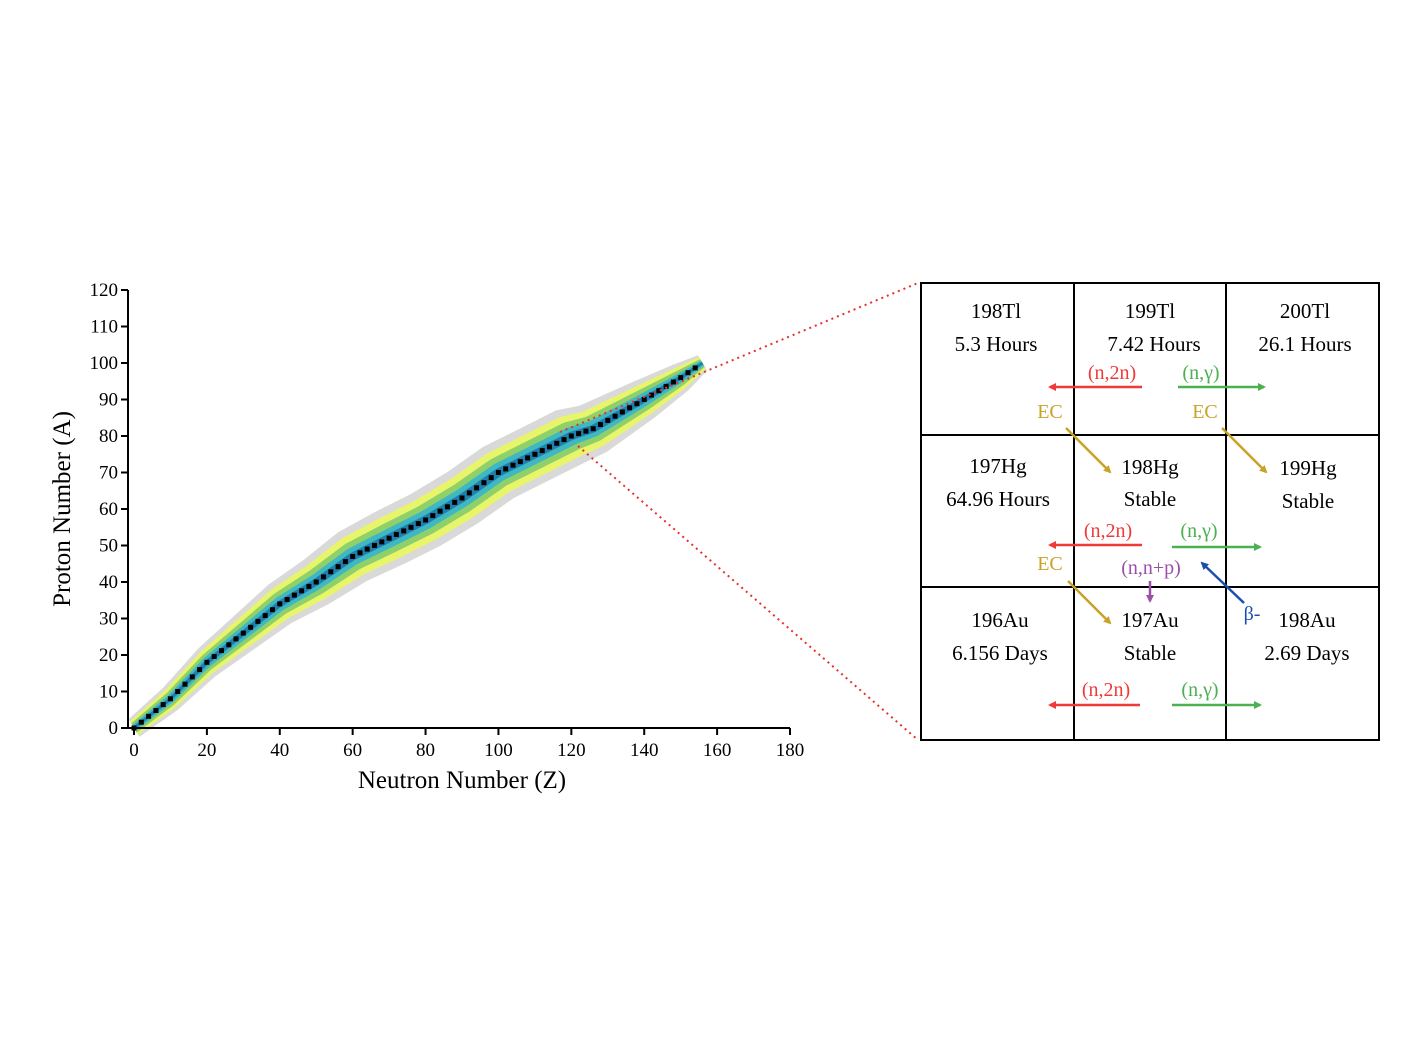 The height and width of the screenshot is (1058, 1410). Describe the element at coordinates (1150, 499) in the screenshot. I see `cell-198Hg-info: Stable` at that location.